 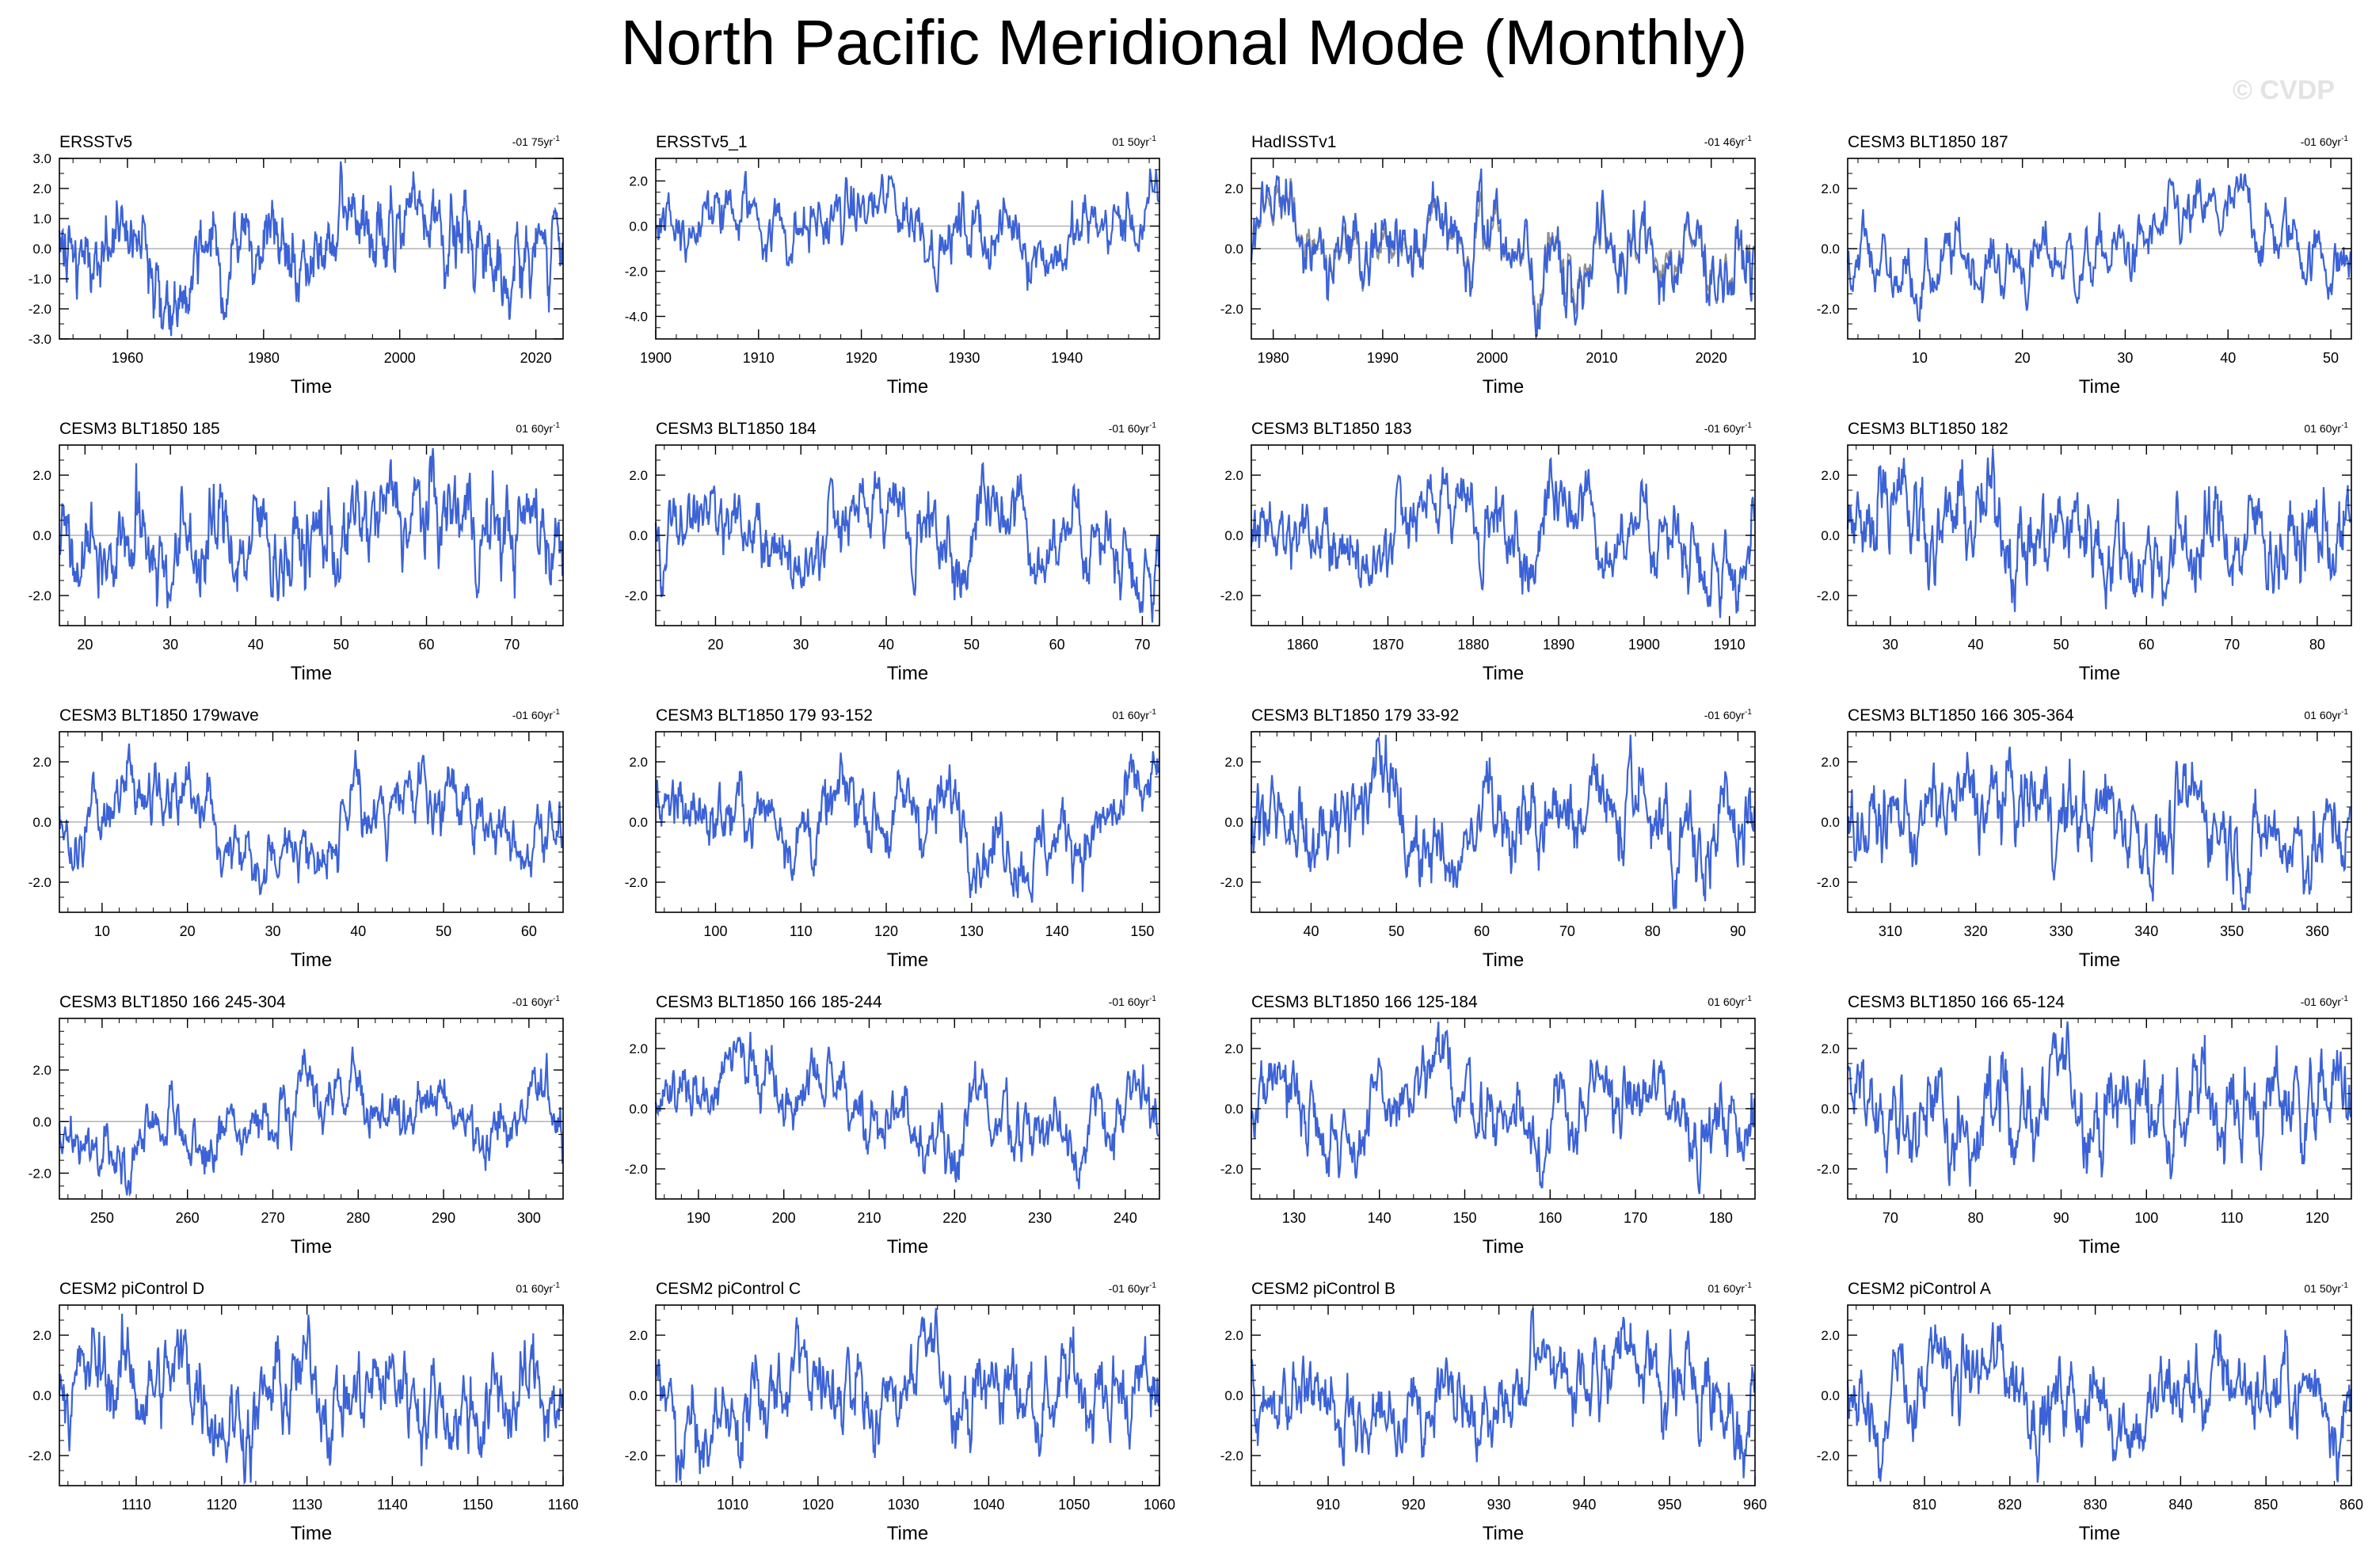 I want to click on panel-title: CESM3 BLT1850 179 33-92, so click(x=1355, y=715).